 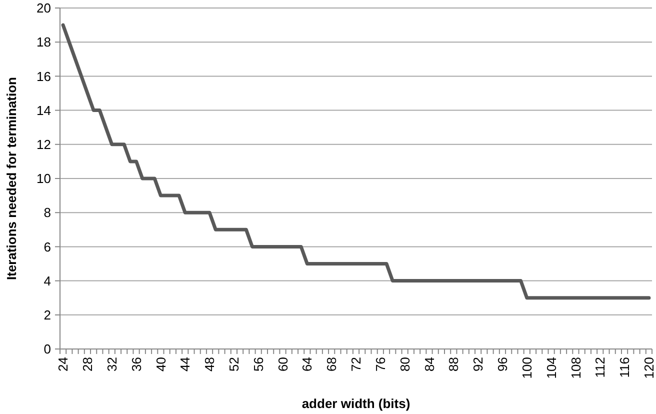 I want to click on x-tick-label: 68, so click(x=332, y=364).